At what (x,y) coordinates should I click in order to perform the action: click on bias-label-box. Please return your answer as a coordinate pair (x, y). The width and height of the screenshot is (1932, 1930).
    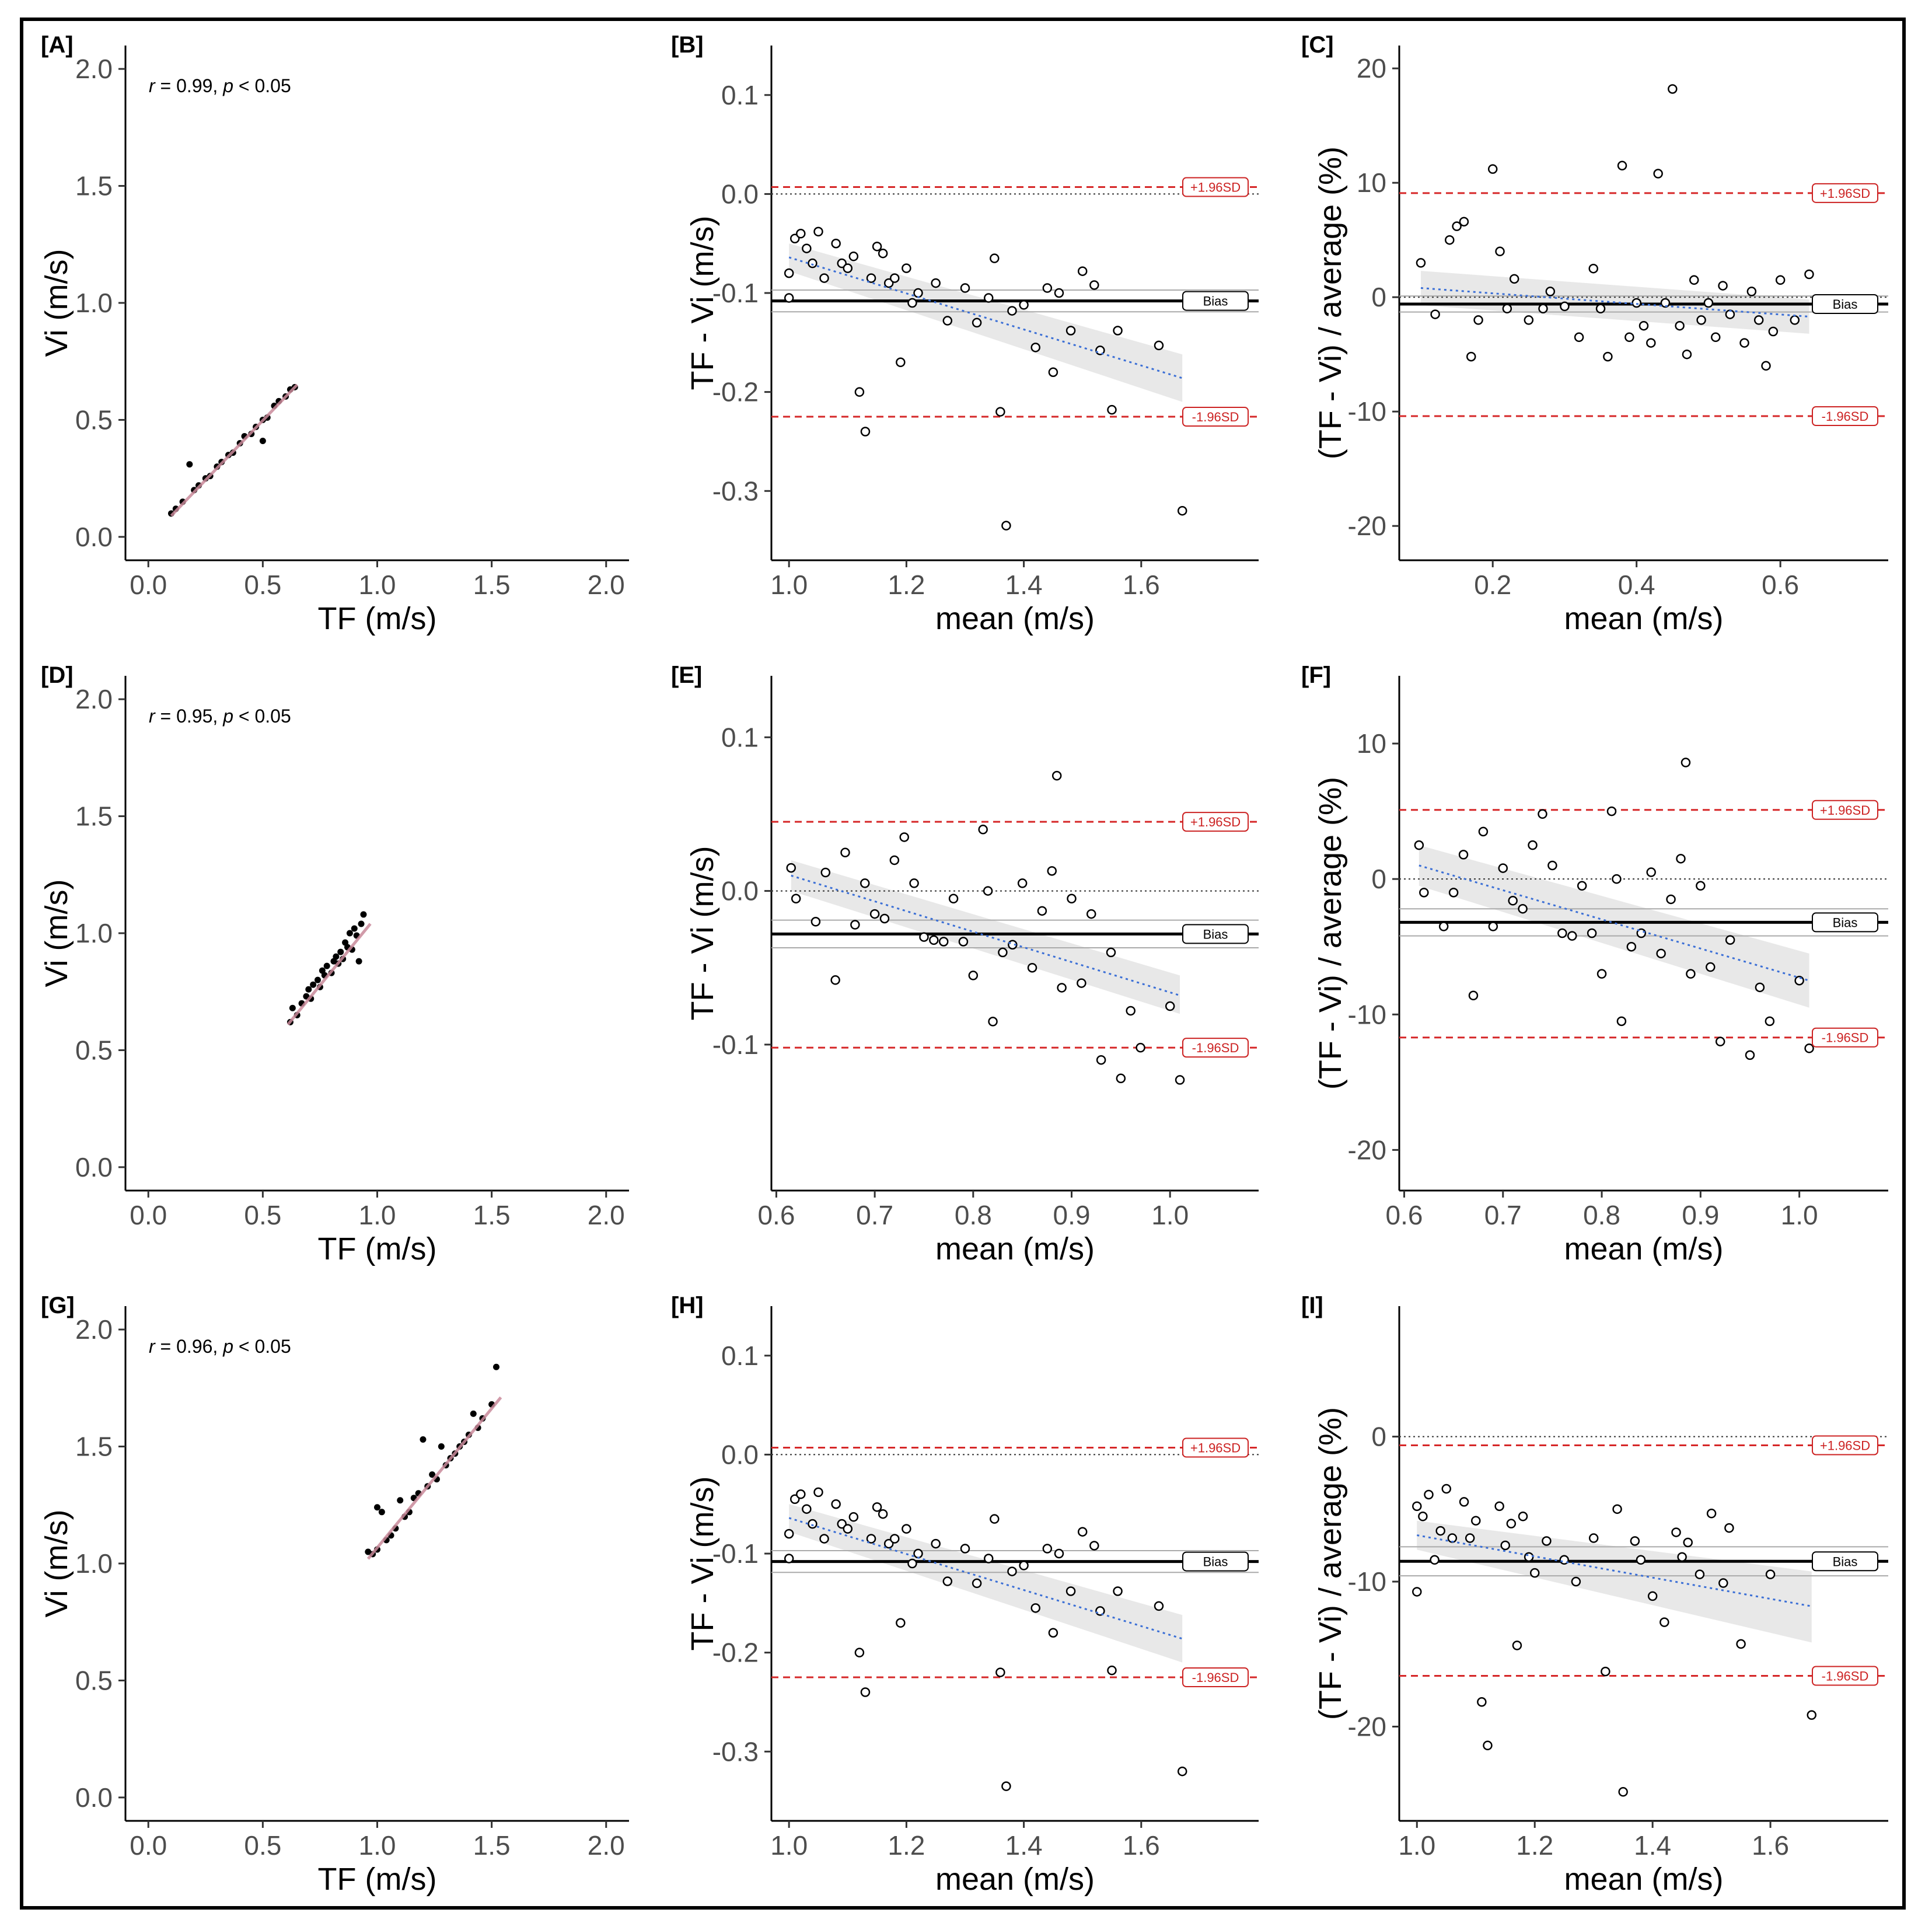
    Looking at the image, I should click on (1215, 934).